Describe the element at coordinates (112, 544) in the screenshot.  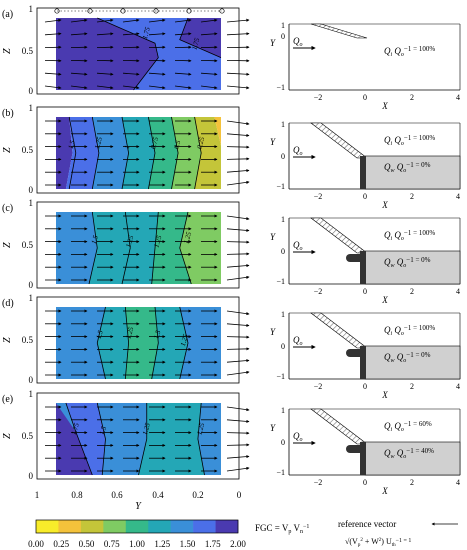
I see `colorbar-tick: 0.75` at that location.